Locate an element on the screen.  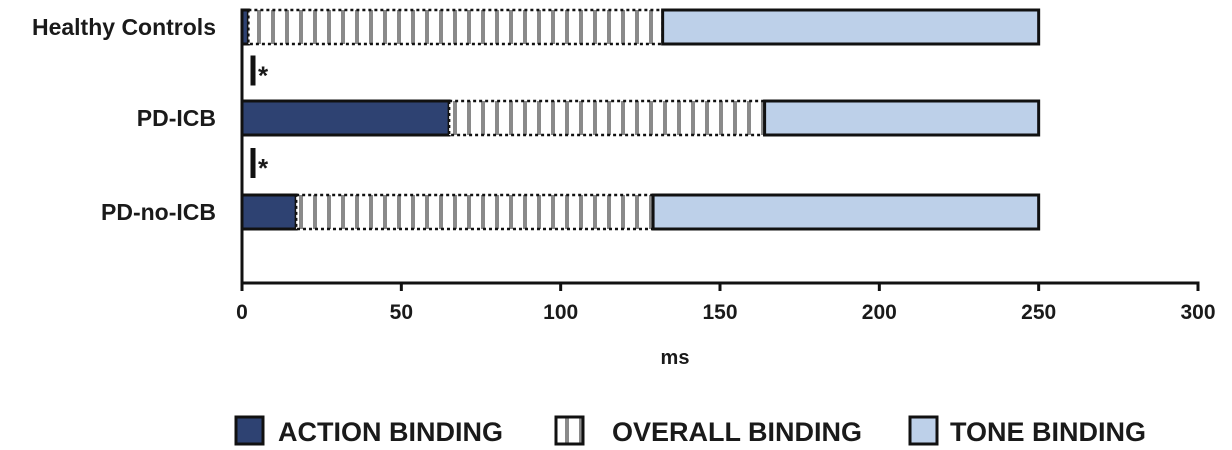
legend-label: ACTION BINDING is located at coordinates (390, 432).